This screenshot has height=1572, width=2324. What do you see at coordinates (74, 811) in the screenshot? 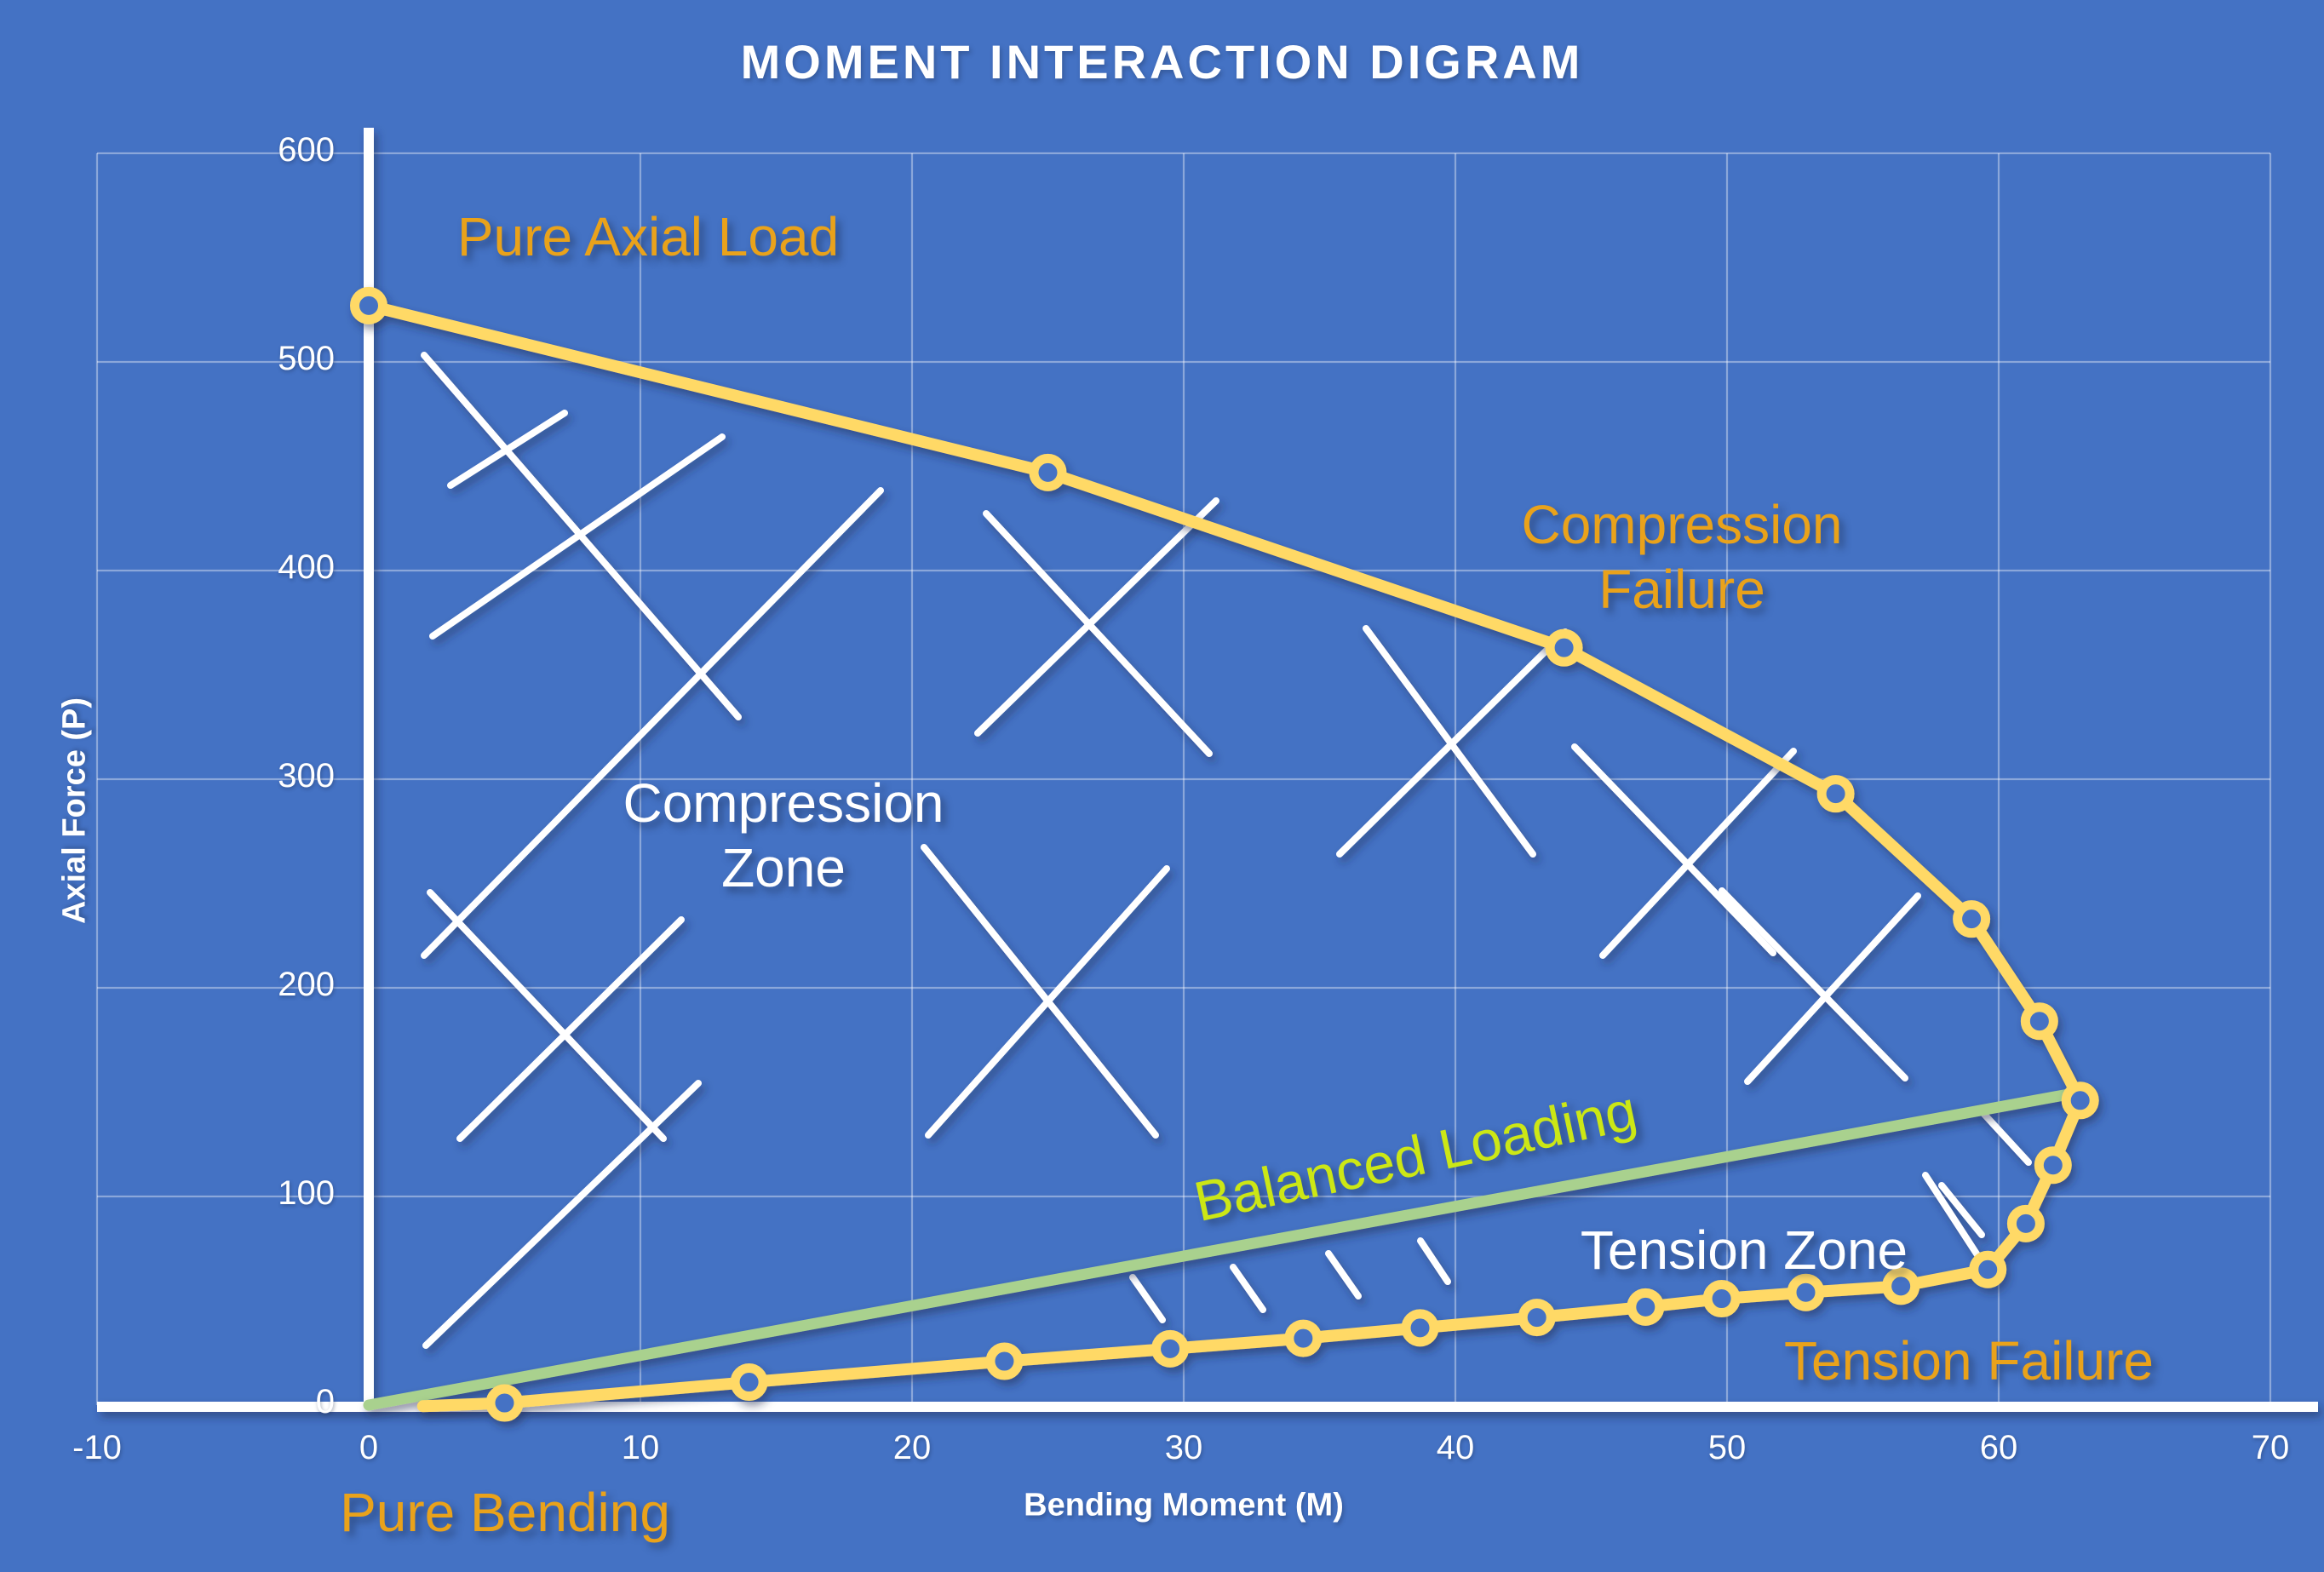
I see `y-axis-title: Axial Force (P)` at bounding box center [74, 811].